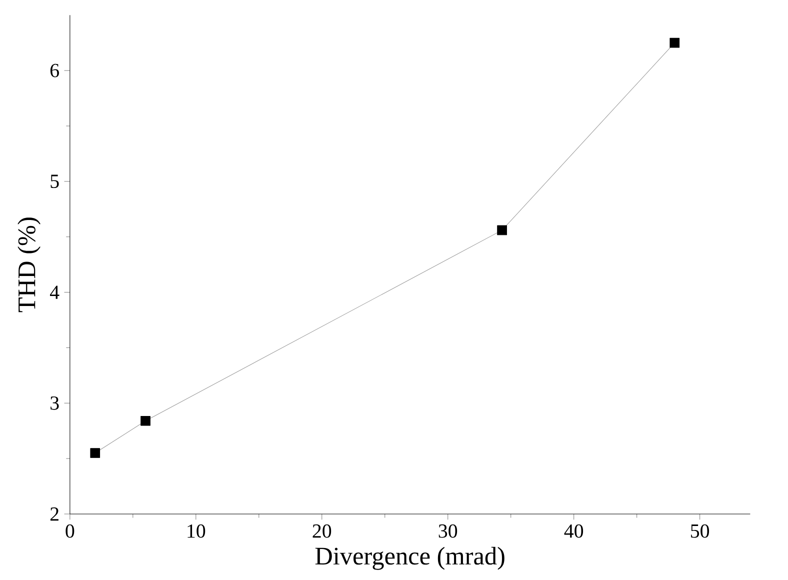 This screenshot has width=788, height=580. What do you see at coordinates (448, 531) in the screenshot?
I see `x-tick-label: 30` at bounding box center [448, 531].